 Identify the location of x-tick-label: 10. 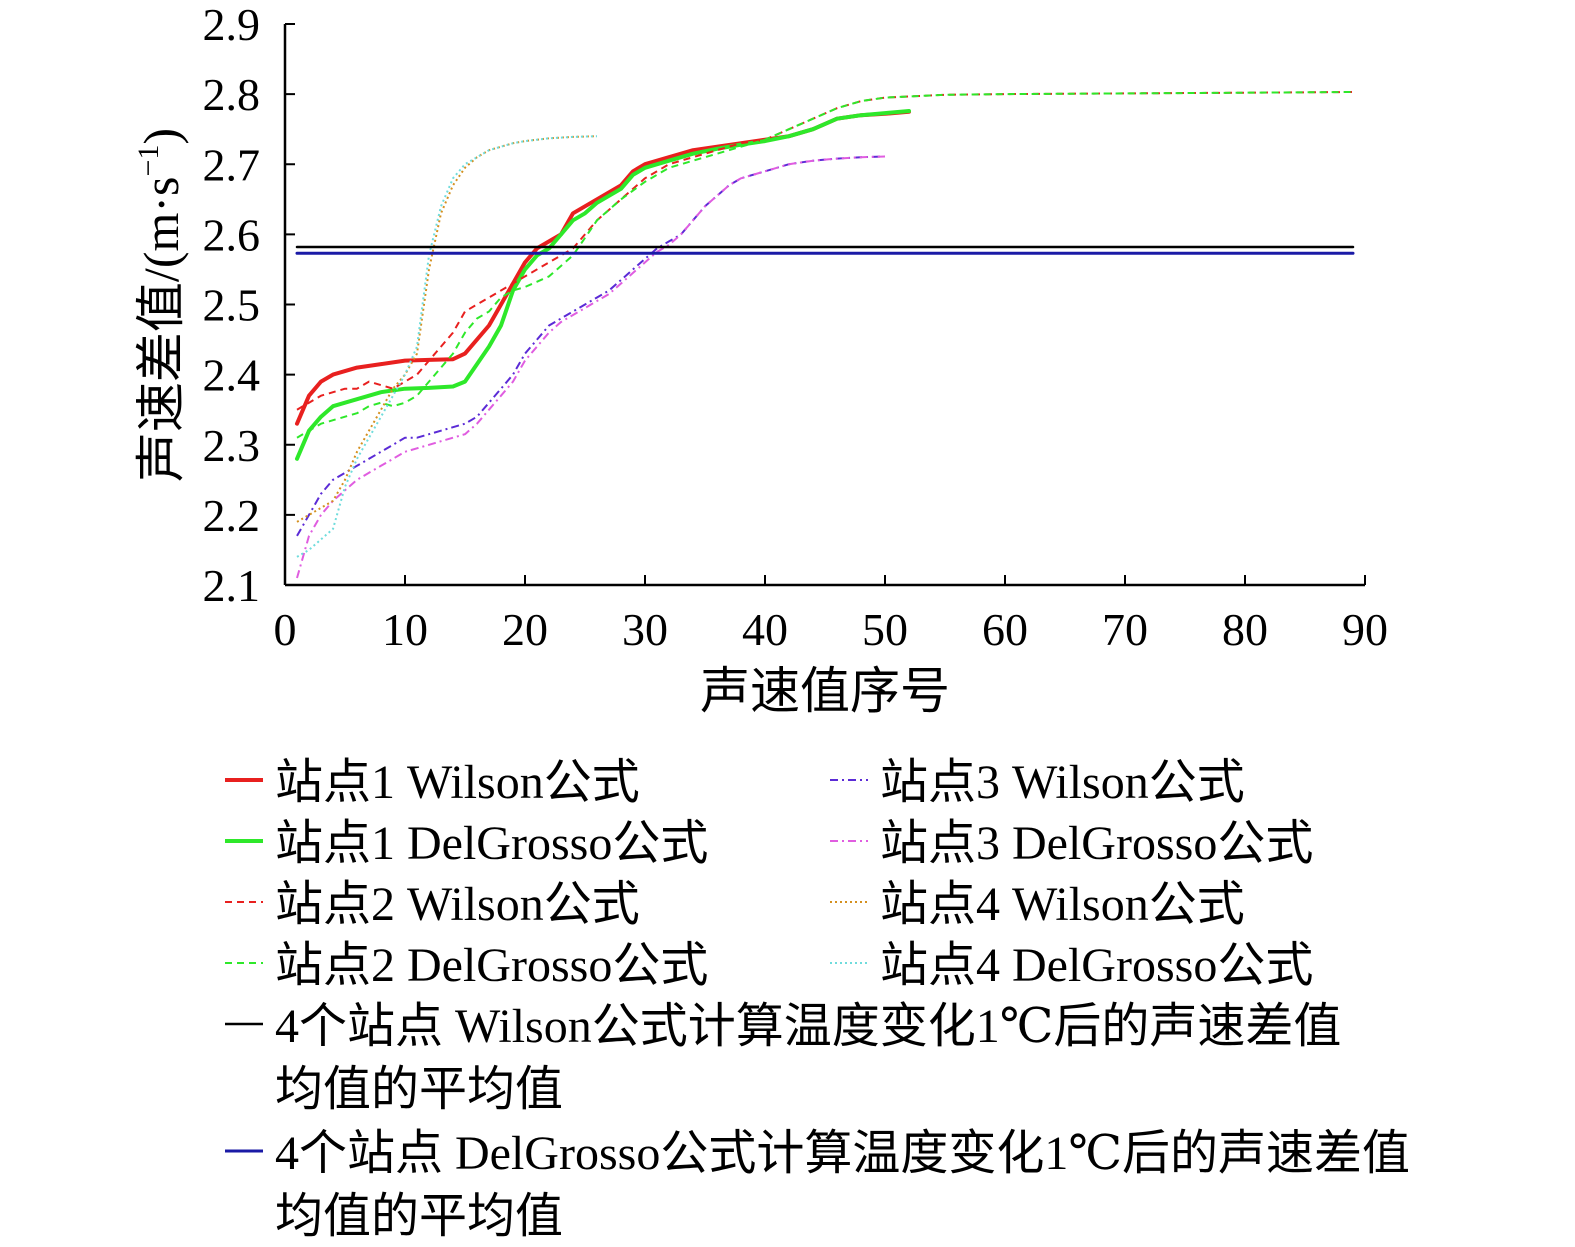
(405, 629).